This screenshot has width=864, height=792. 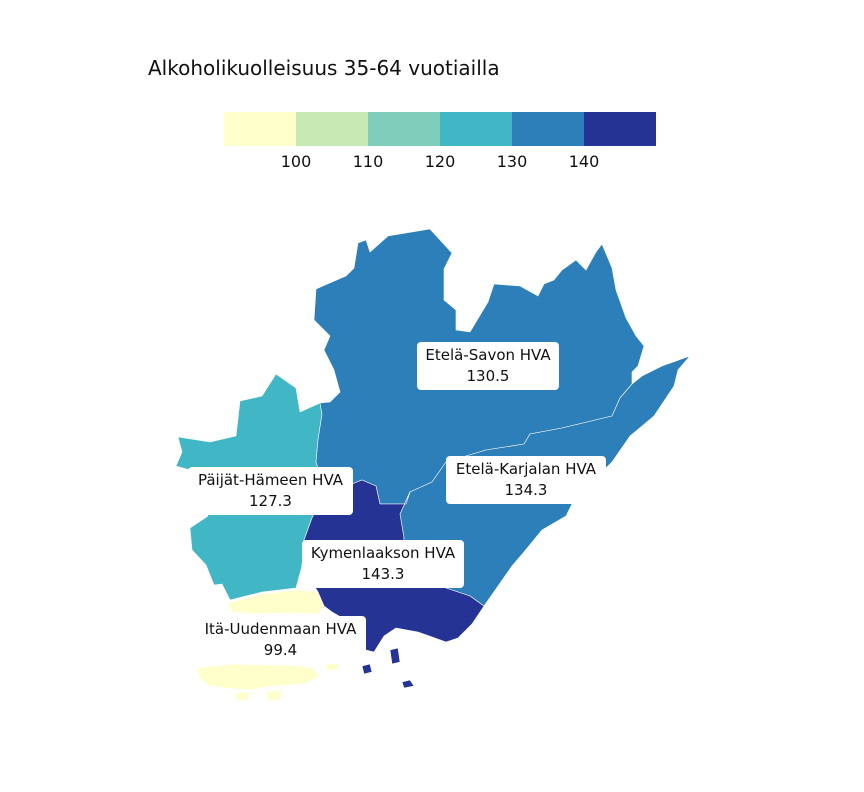 What do you see at coordinates (526, 480) in the screenshot?
I see `region-label-etela-karjalan: Etelä-Karjalan HVA 134.3` at bounding box center [526, 480].